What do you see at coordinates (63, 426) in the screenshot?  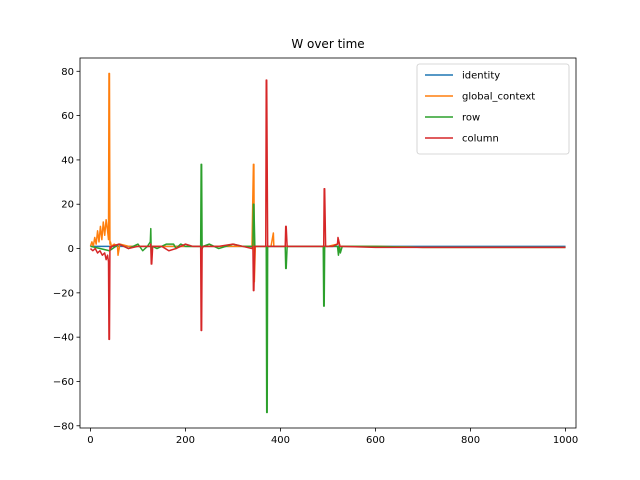 I see `y-tick-label: −80` at bounding box center [63, 426].